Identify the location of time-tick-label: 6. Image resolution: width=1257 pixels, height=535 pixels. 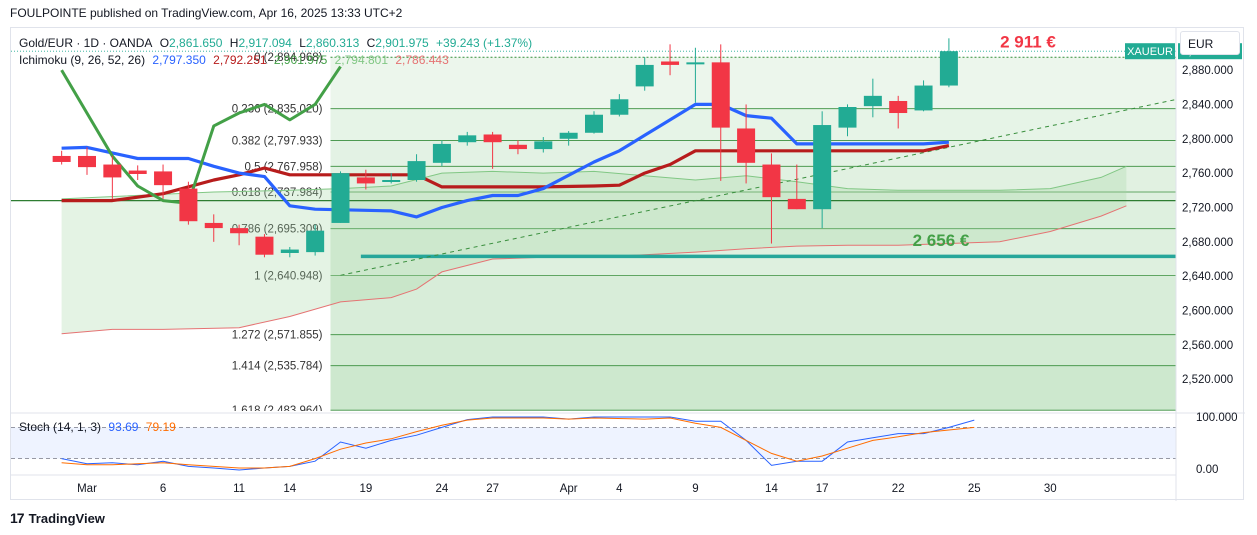
(163, 489).